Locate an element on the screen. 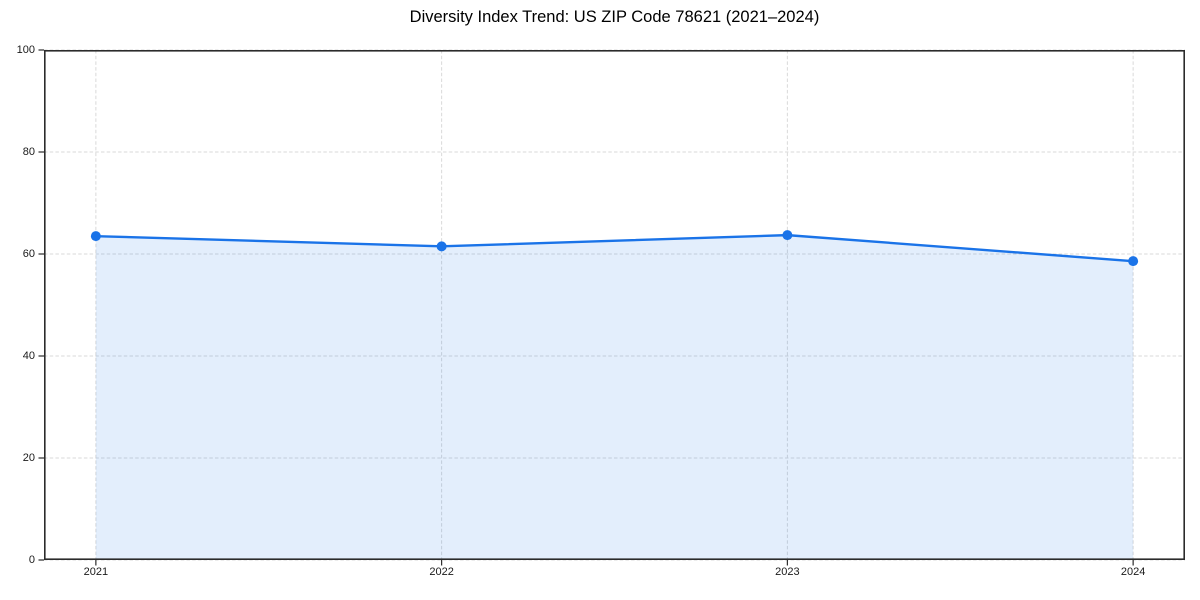 This screenshot has height=600, width=1200. y-tick-label: 0 is located at coordinates (31, 560).